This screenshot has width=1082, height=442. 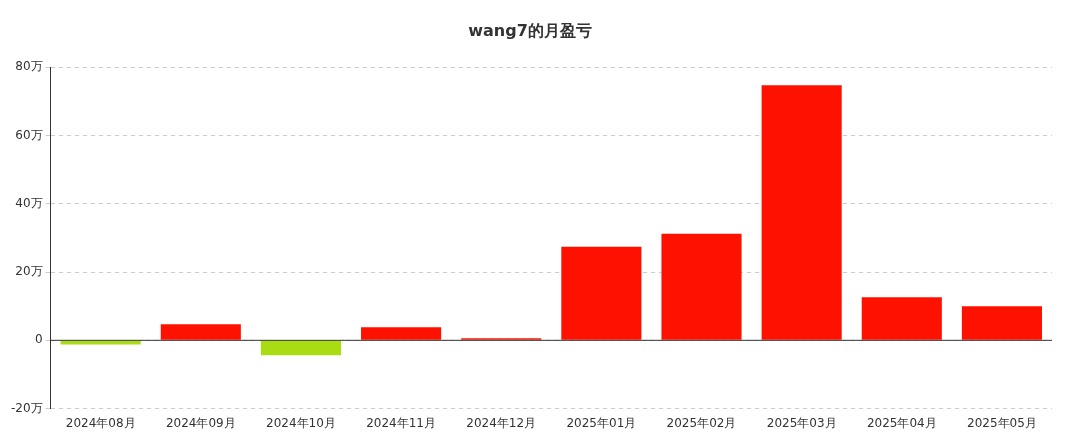 I want to click on chart-title: wang7的月盈亏, so click(x=530, y=30).